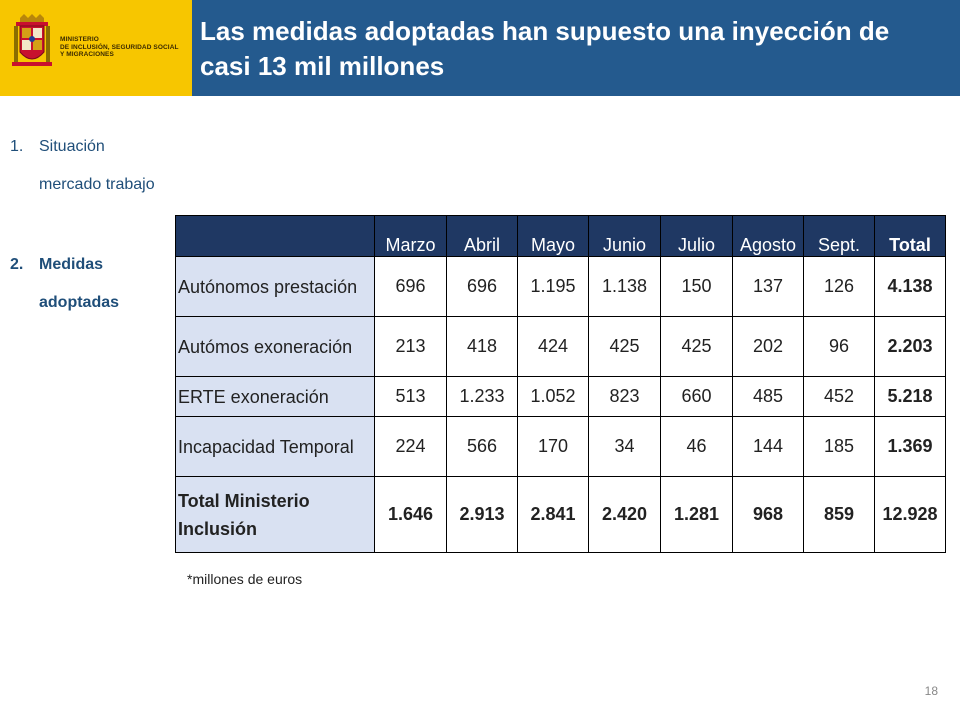  Describe the element at coordinates (17, 264) in the screenshot. I see `nav-item-number: 2.` at that location.